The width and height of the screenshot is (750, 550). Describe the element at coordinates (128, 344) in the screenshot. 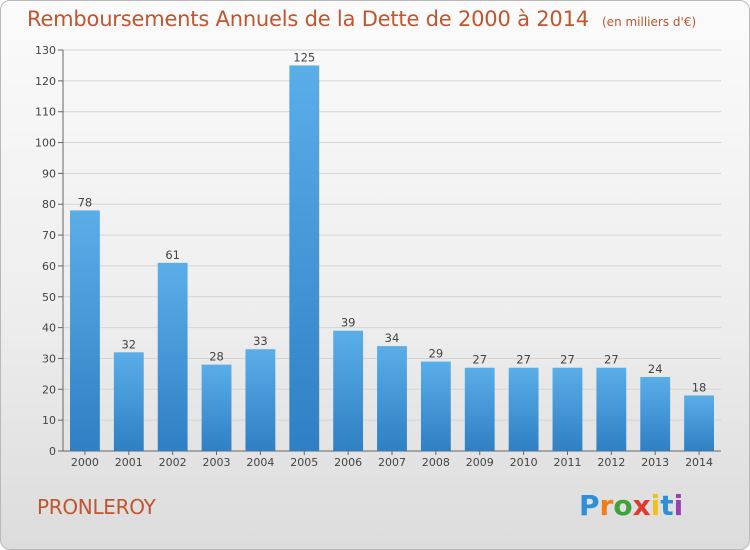

I see `data-label: 32` at that location.